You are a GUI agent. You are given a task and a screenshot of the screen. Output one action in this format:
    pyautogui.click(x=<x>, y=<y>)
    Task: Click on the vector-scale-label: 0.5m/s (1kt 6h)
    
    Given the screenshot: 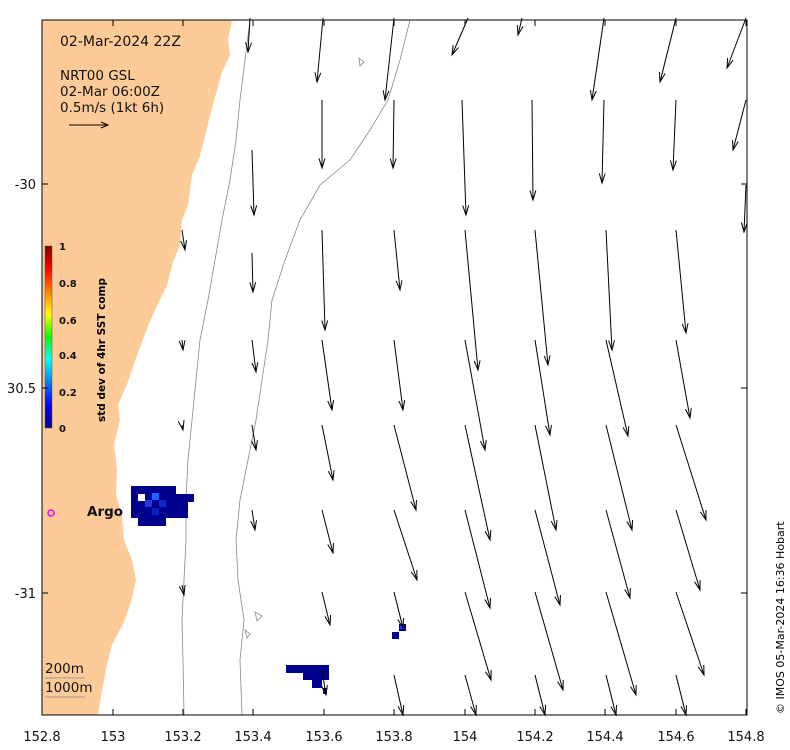 What is the action you would take?
    pyautogui.click(x=112, y=108)
    